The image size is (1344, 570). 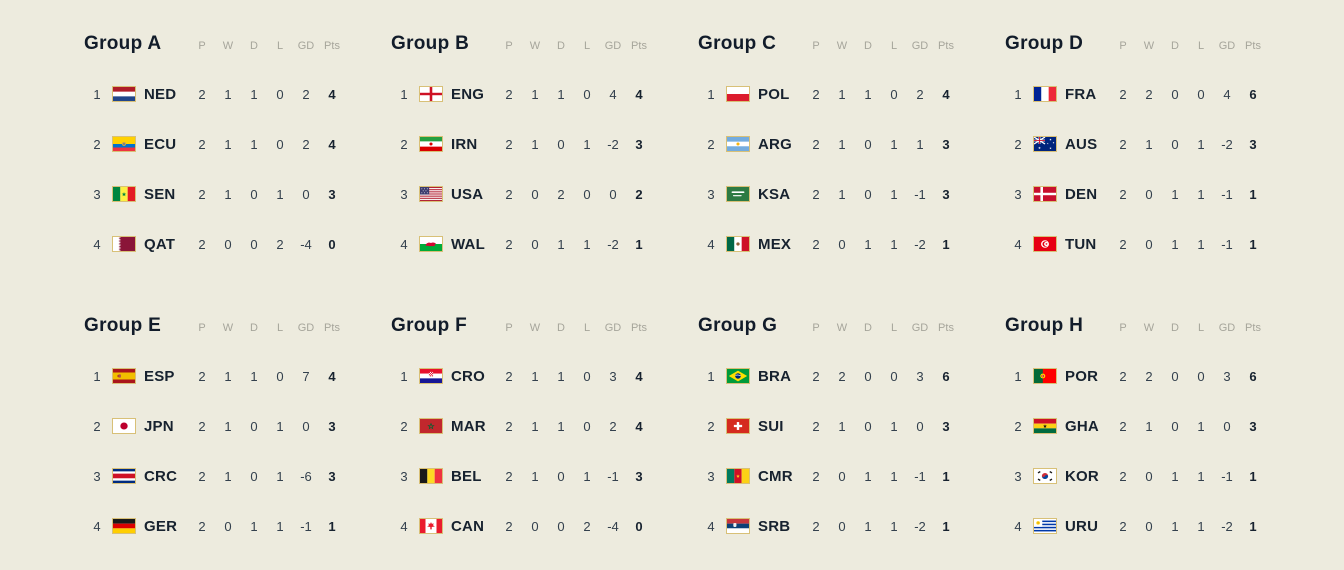 I want to click on team-row-esp: 1 ESP 2 1 1 0 7 4, so click(x=214, y=376).